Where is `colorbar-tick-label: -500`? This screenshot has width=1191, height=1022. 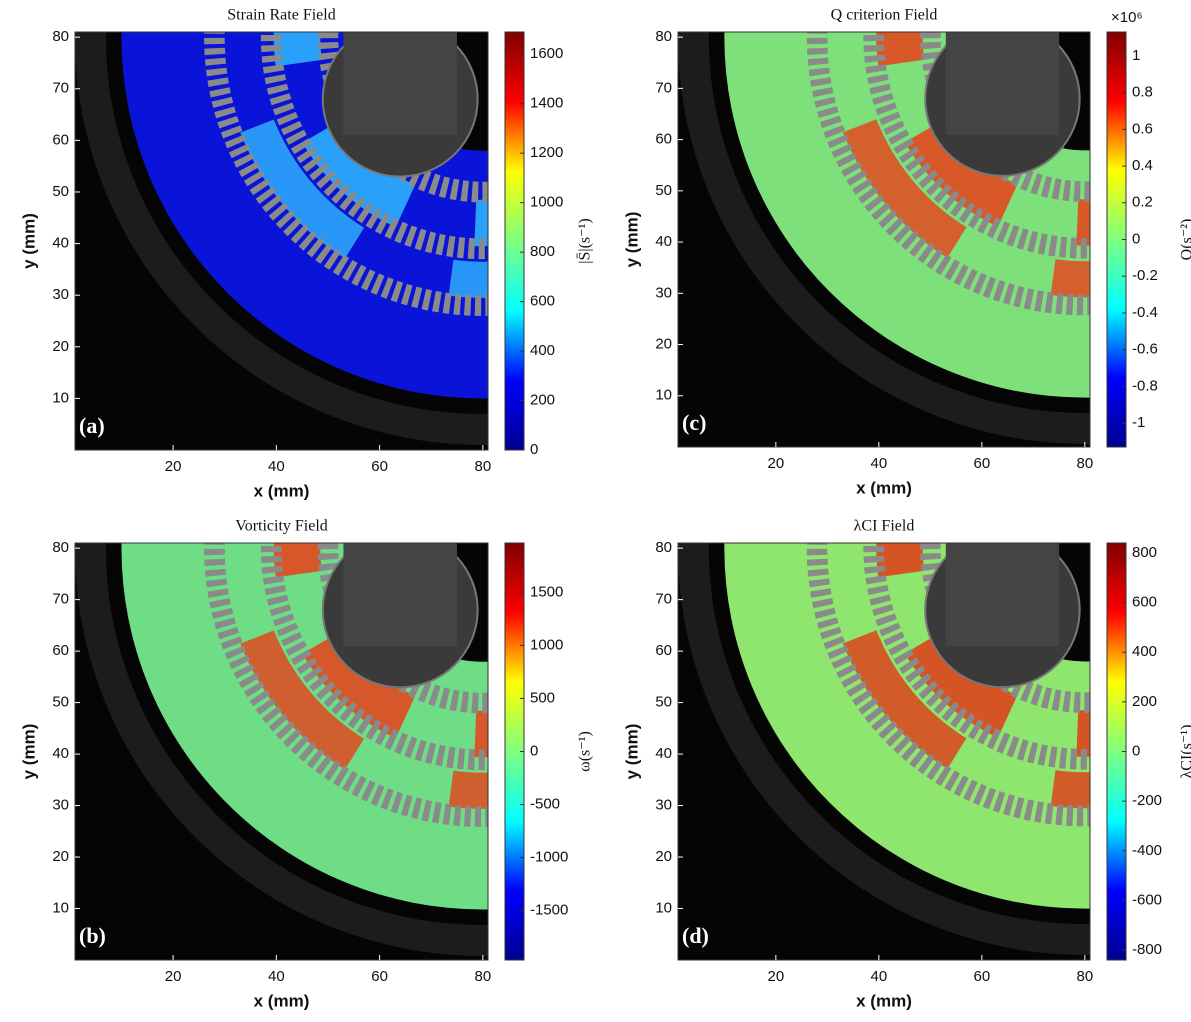
colorbar-tick-label: -500 is located at coordinates (545, 804).